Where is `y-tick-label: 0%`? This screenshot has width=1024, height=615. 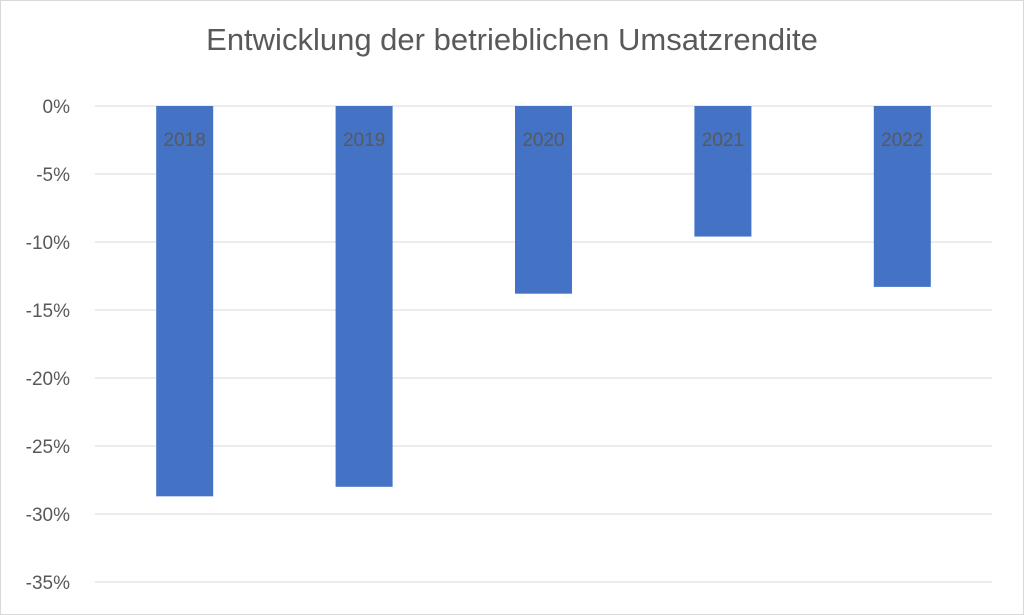
y-tick-label: 0% is located at coordinates (57, 107).